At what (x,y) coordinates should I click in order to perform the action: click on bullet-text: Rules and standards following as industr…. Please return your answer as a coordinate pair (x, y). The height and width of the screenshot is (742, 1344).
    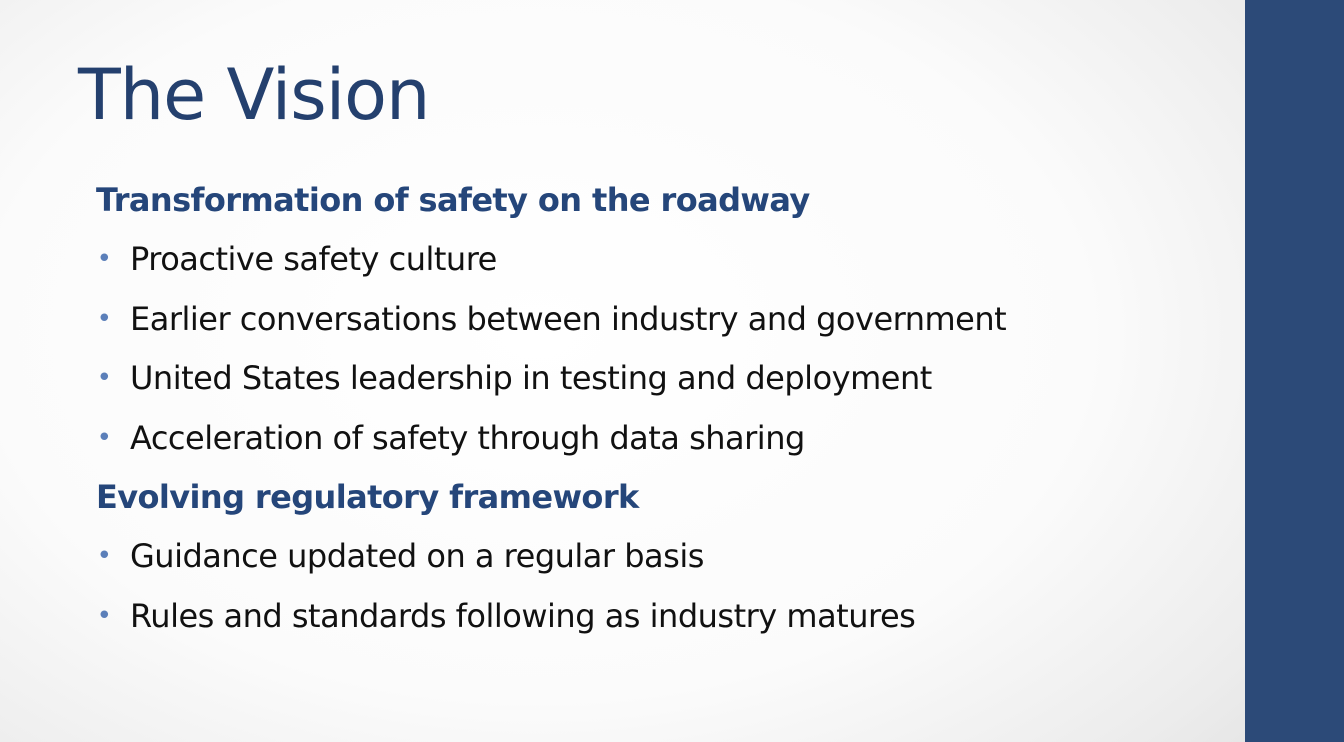
    Looking at the image, I should click on (523, 615).